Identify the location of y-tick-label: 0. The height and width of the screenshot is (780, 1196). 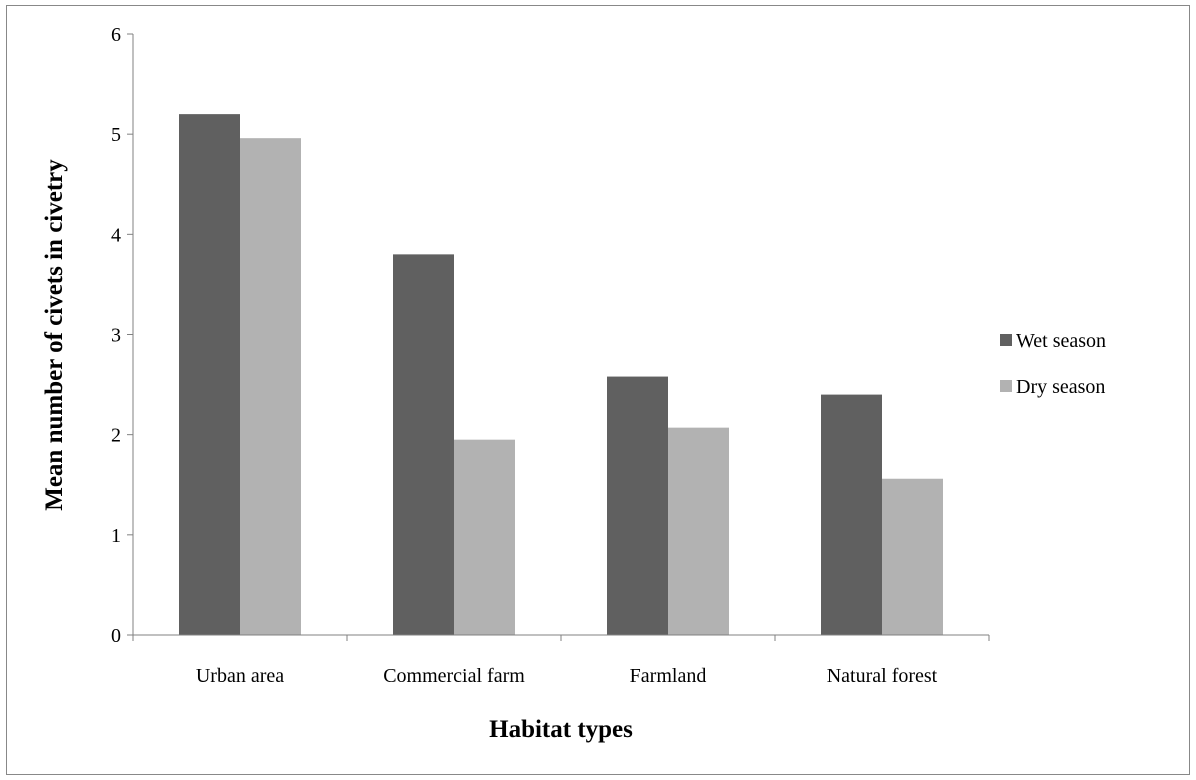
(116, 636).